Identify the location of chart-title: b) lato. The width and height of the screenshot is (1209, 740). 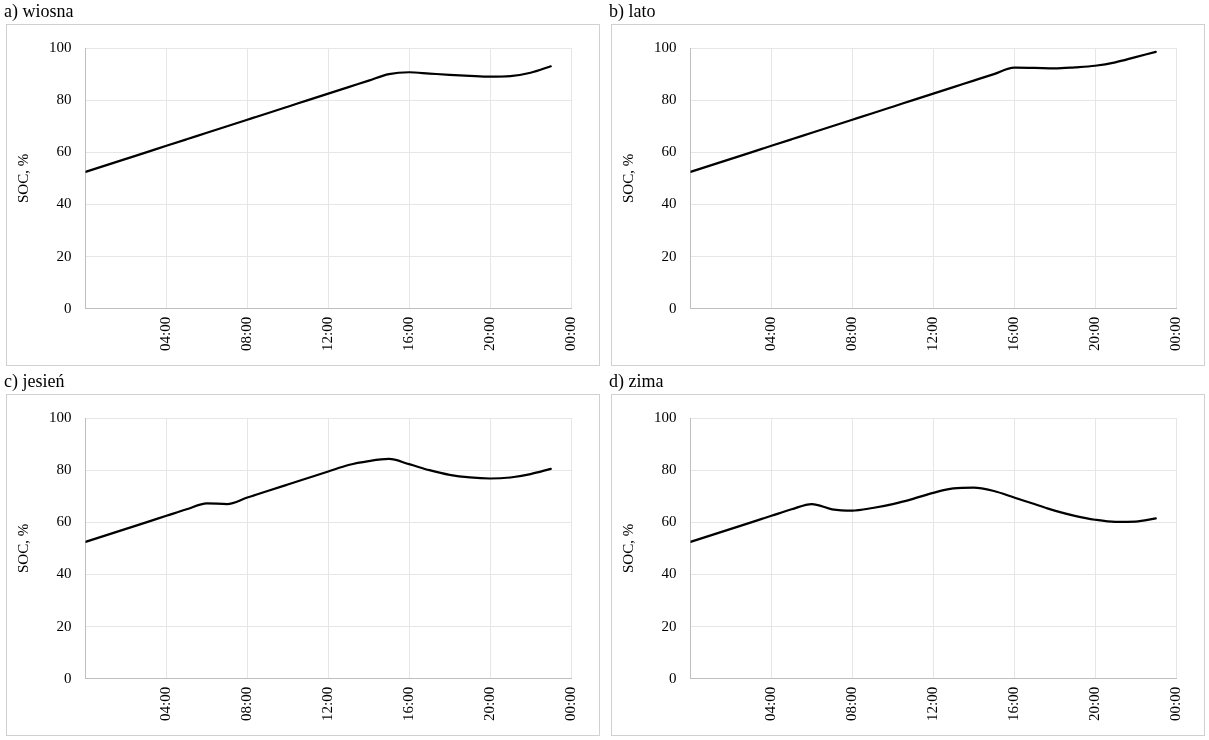
(632, 11).